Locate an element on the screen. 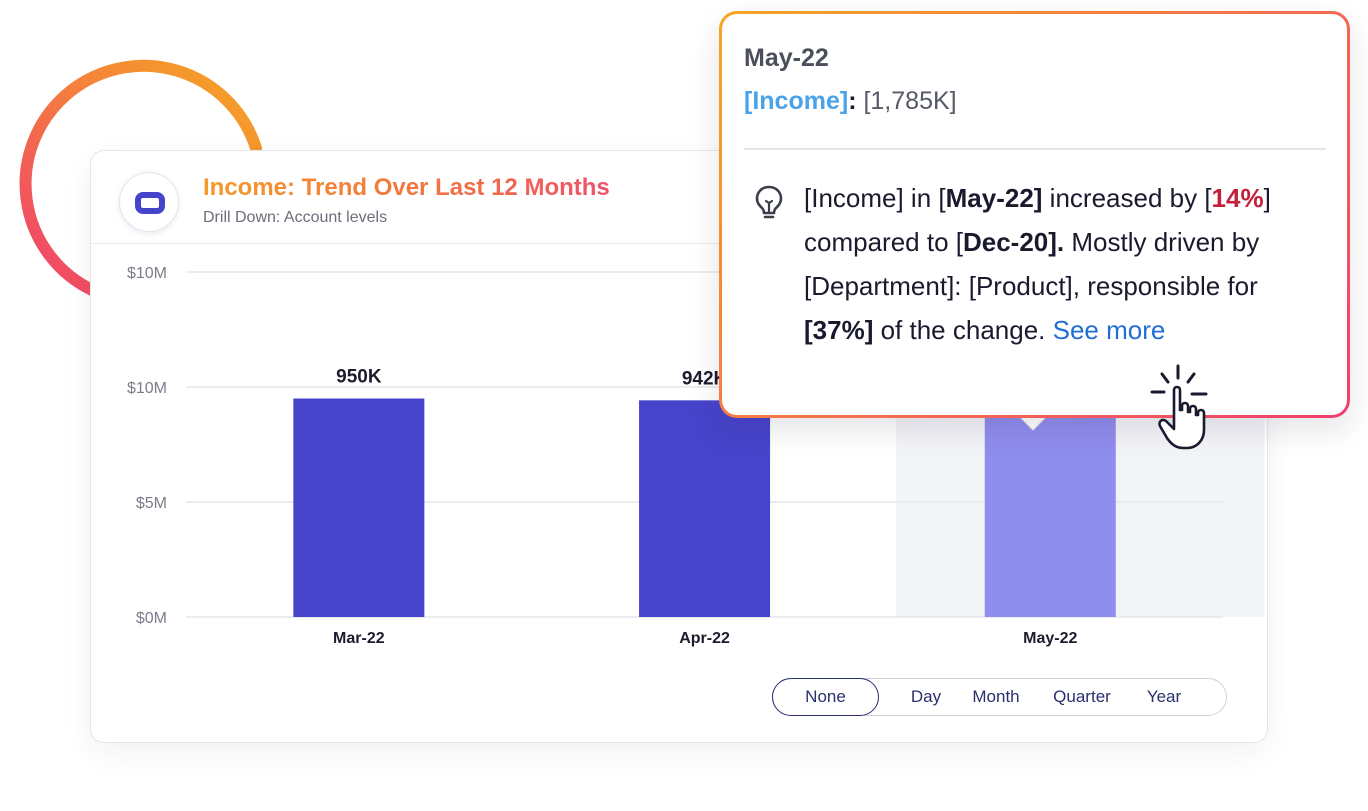  insight-change-pct: 14% is located at coordinates (1237, 198).